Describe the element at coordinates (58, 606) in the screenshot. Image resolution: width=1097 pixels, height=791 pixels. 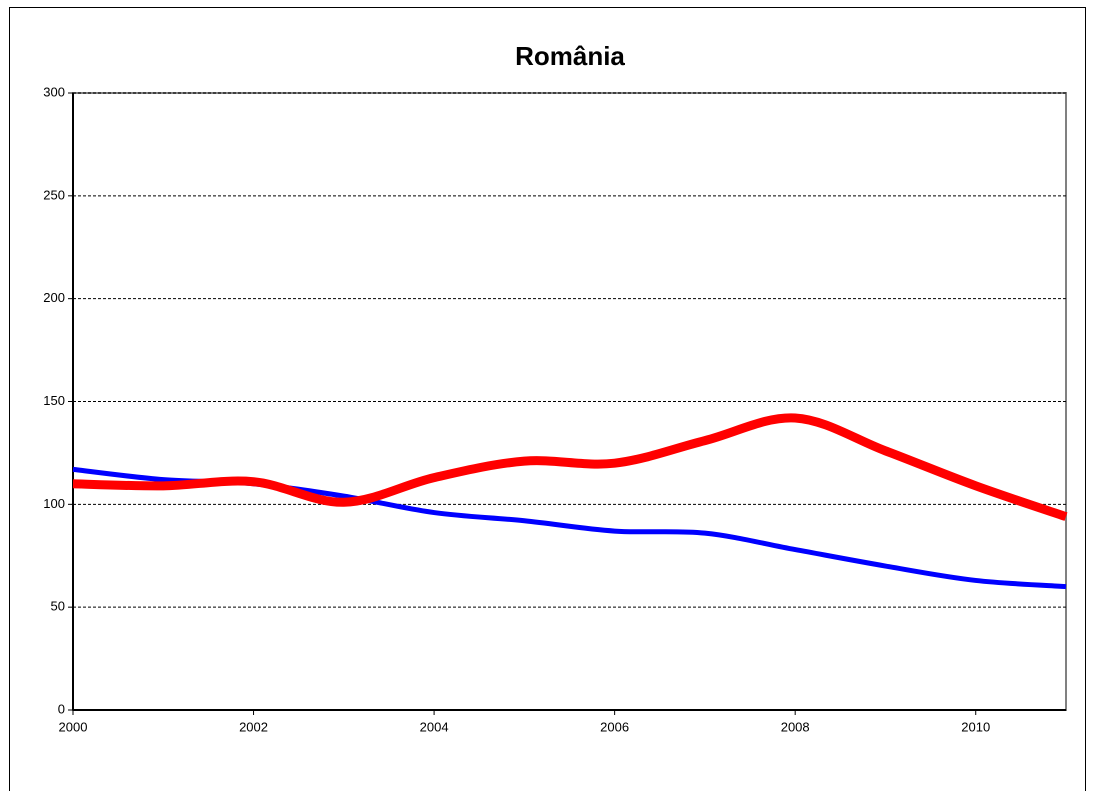
I see `y-tick-label: 50` at that location.